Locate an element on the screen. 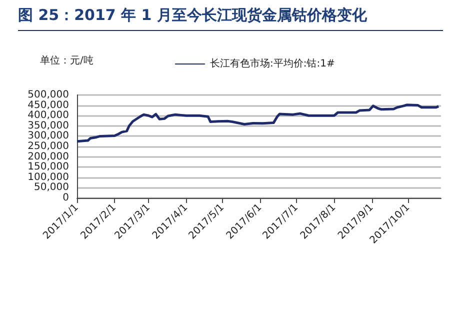  y-tick-label: 450,000 is located at coordinates (48, 105).